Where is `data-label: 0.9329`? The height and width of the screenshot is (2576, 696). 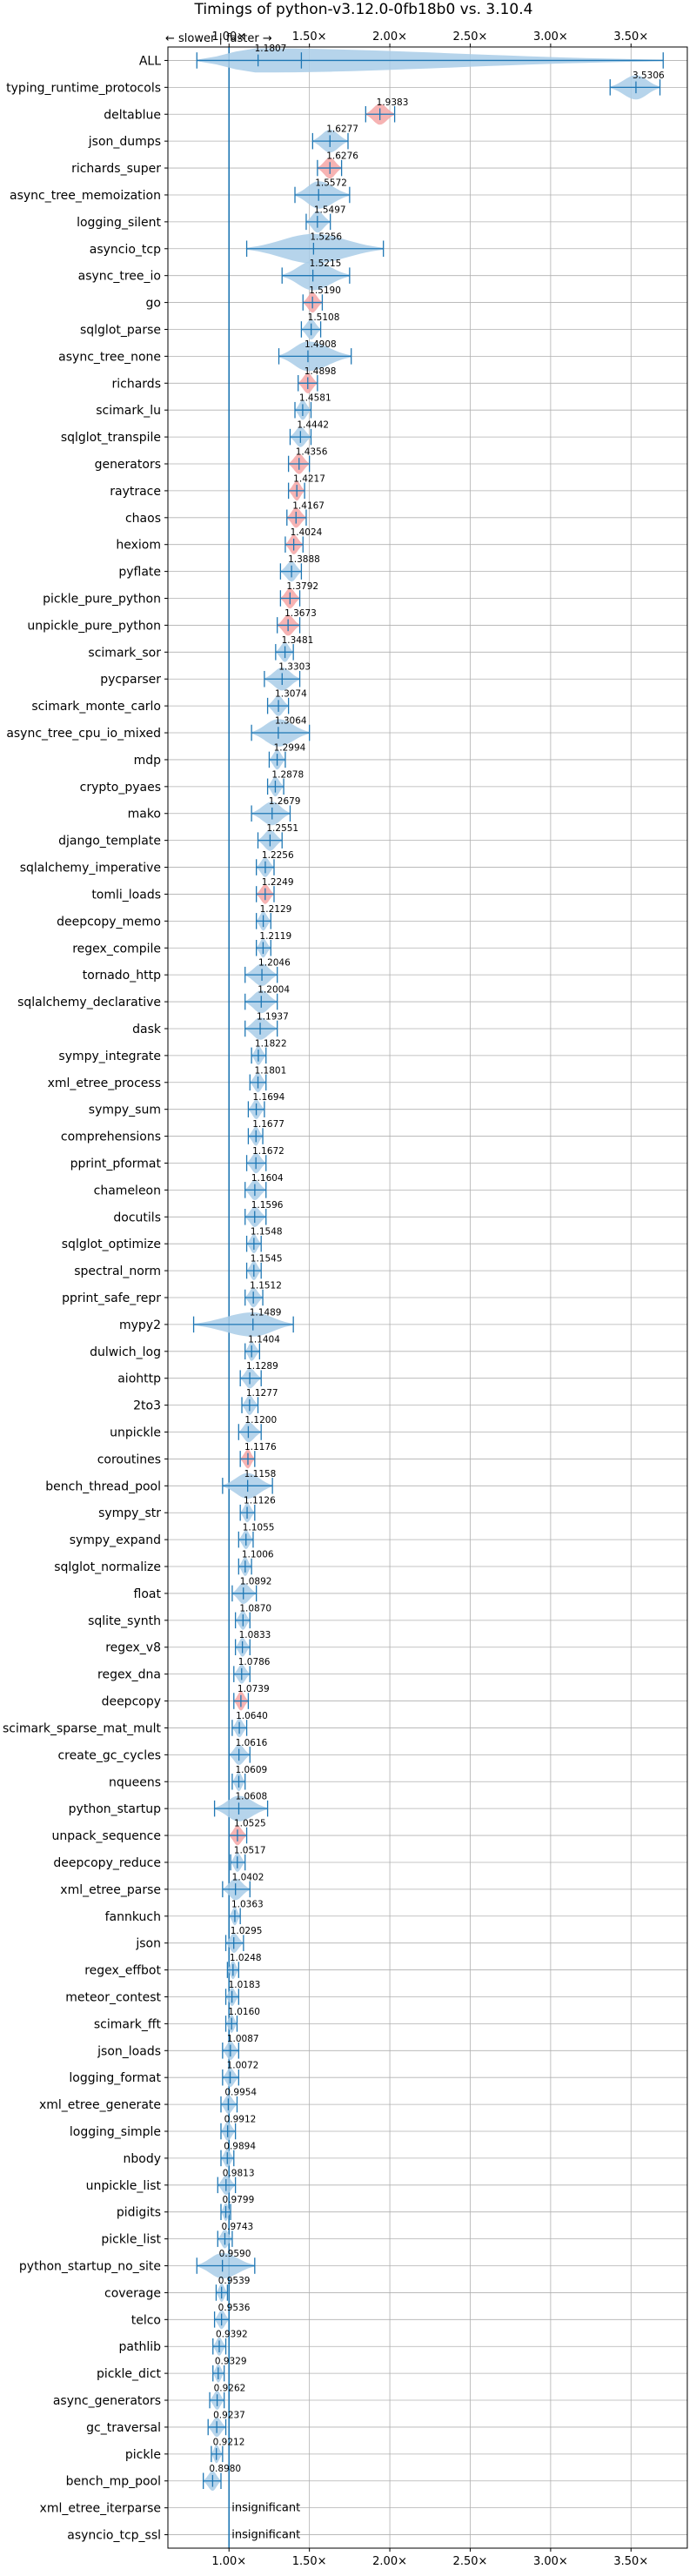
data-label: 0.9329 is located at coordinates (231, 2362).